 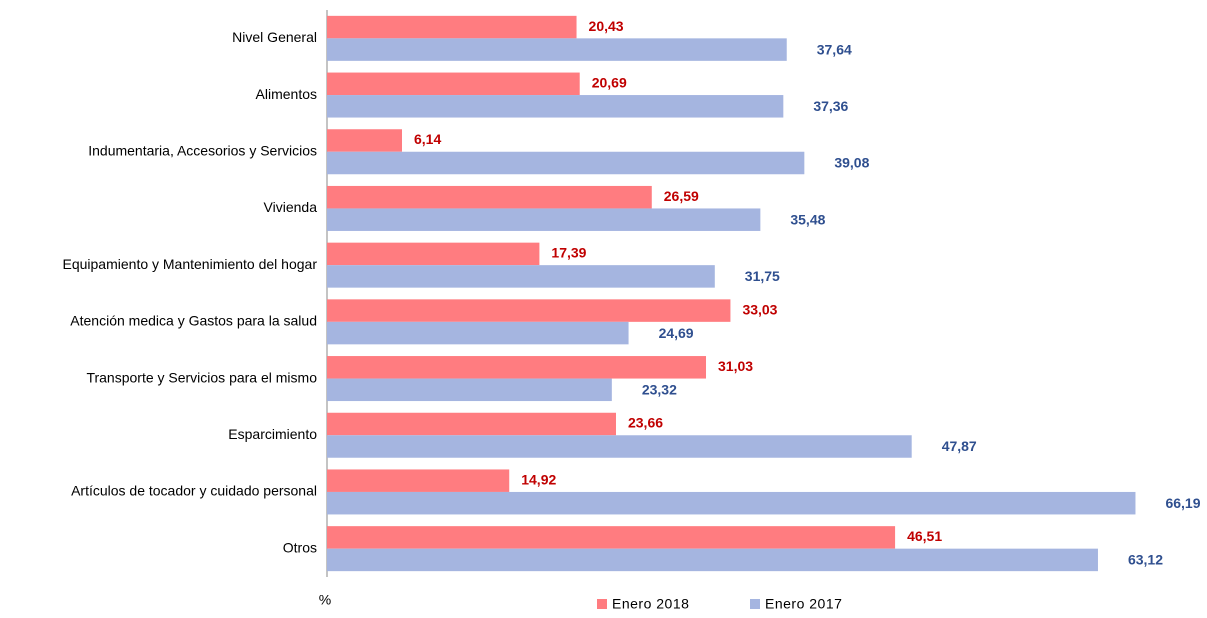 I want to click on legend-label: Enero 2017, so click(x=803, y=604).